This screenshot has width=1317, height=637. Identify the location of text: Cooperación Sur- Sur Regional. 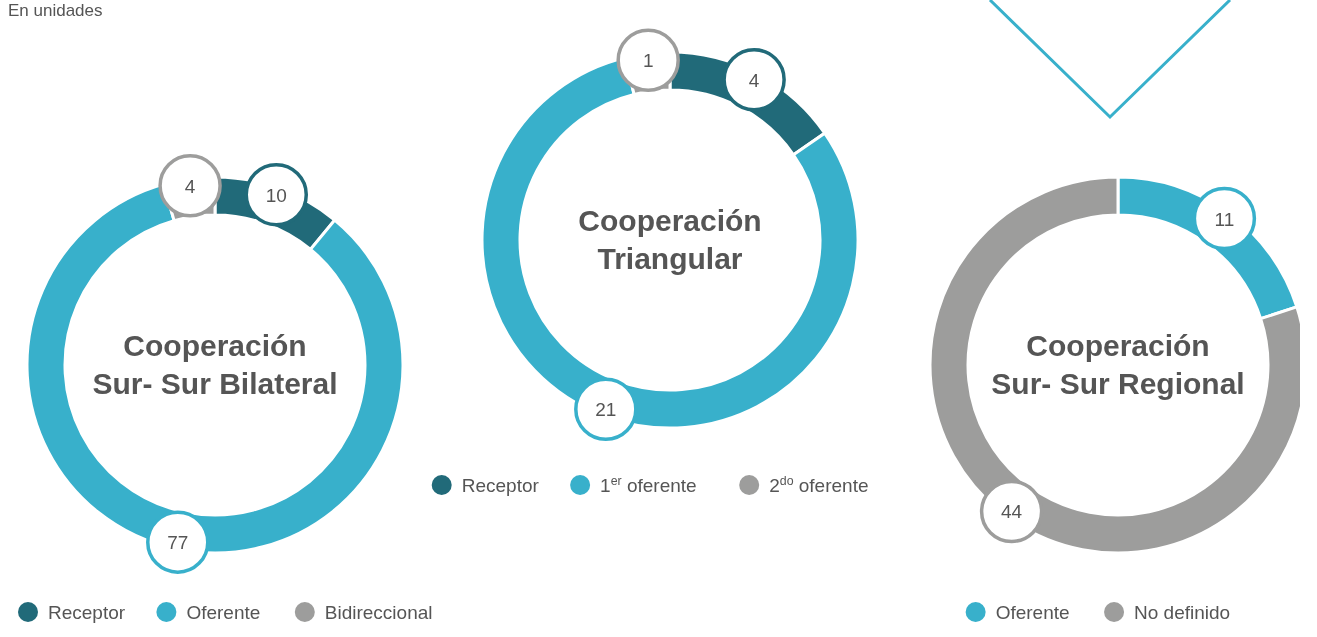
(1118, 364).